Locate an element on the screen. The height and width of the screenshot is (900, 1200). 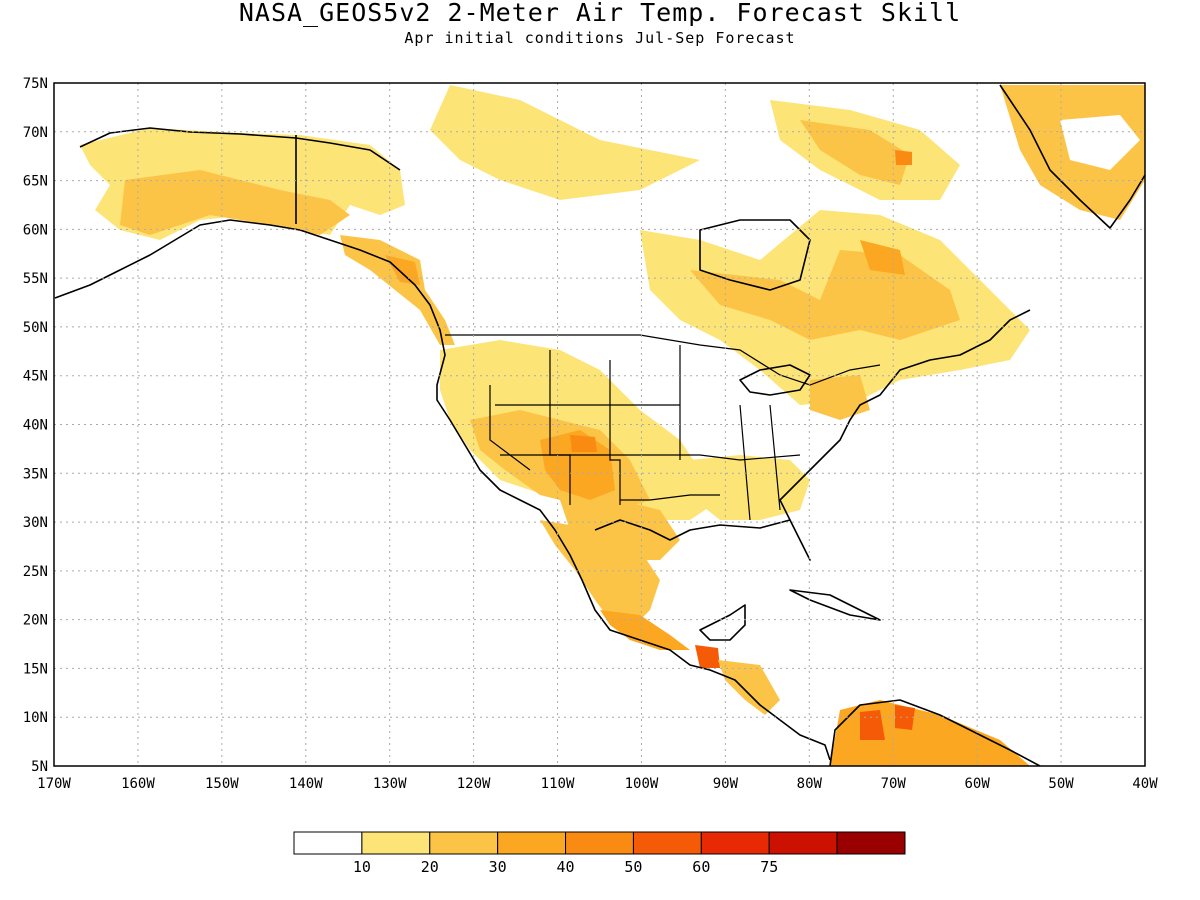
shading-arctic is located at coordinates (565, 142).